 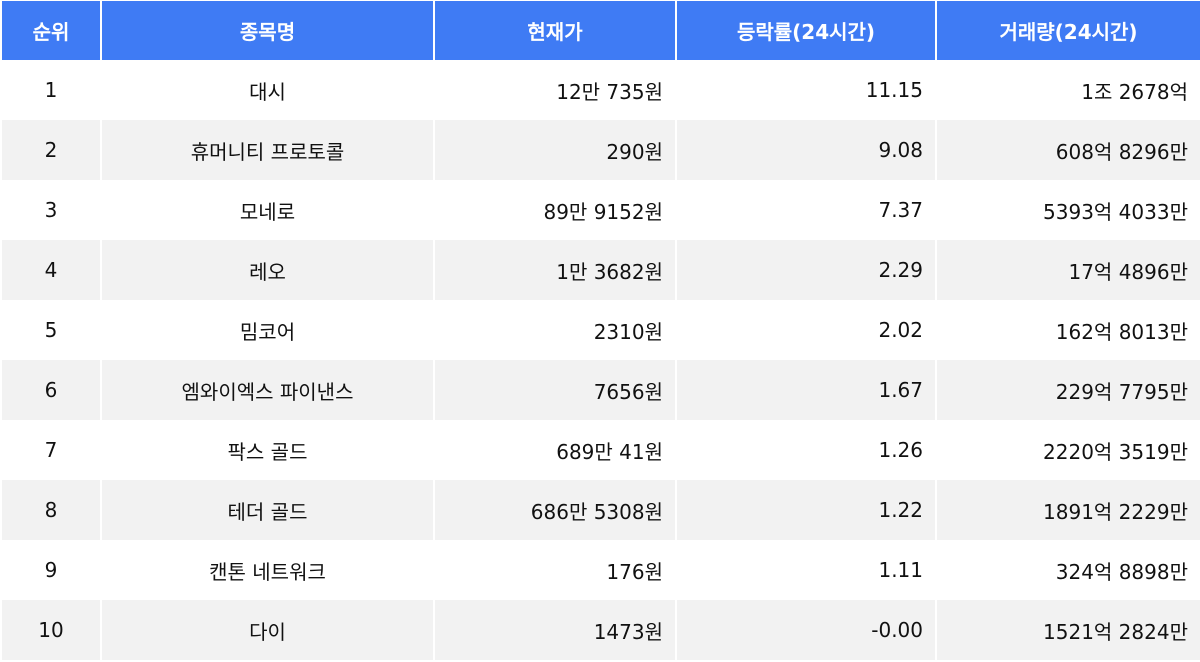 I want to click on cell-change: 2.02, so click(x=806, y=330).